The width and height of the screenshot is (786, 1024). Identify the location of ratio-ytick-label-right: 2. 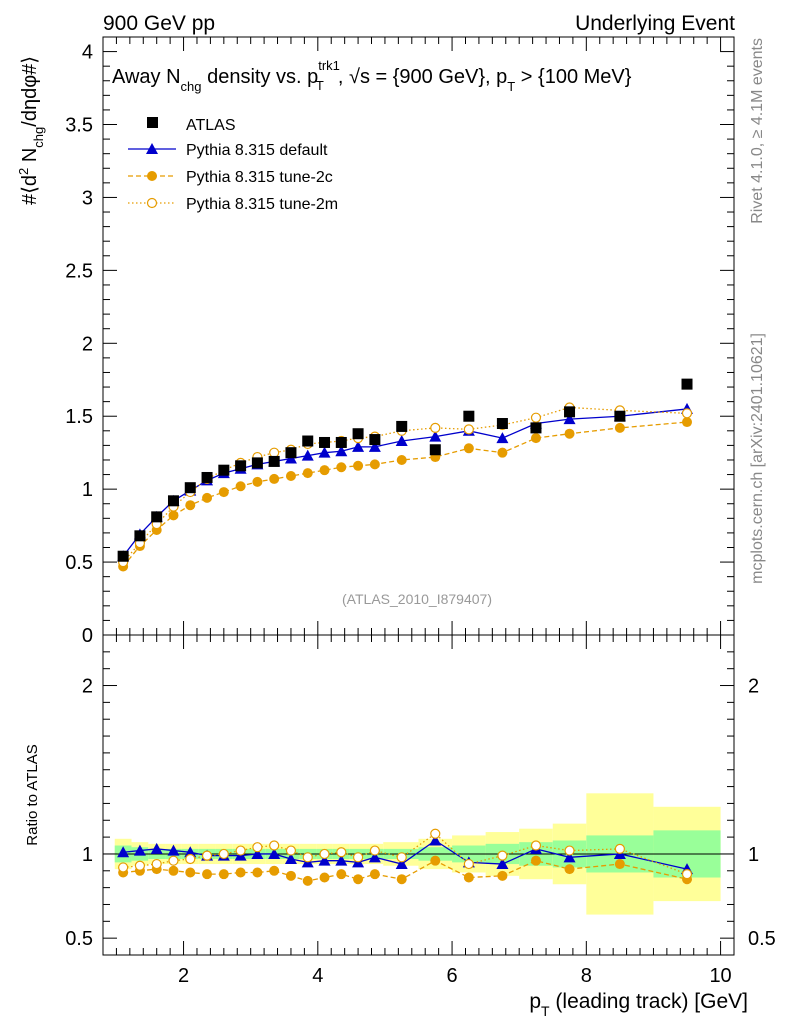
(753, 687).